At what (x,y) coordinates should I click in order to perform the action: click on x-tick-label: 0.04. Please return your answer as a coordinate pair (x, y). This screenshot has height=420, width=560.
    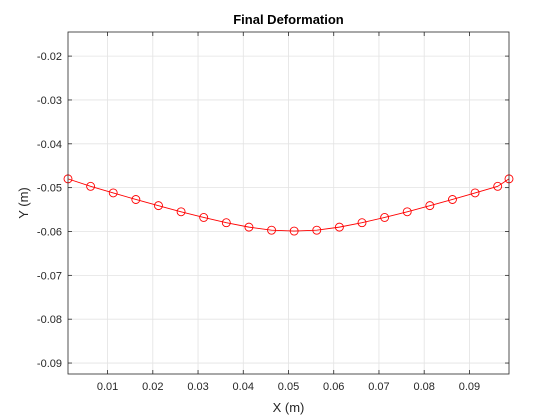
    Looking at the image, I should click on (243, 387).